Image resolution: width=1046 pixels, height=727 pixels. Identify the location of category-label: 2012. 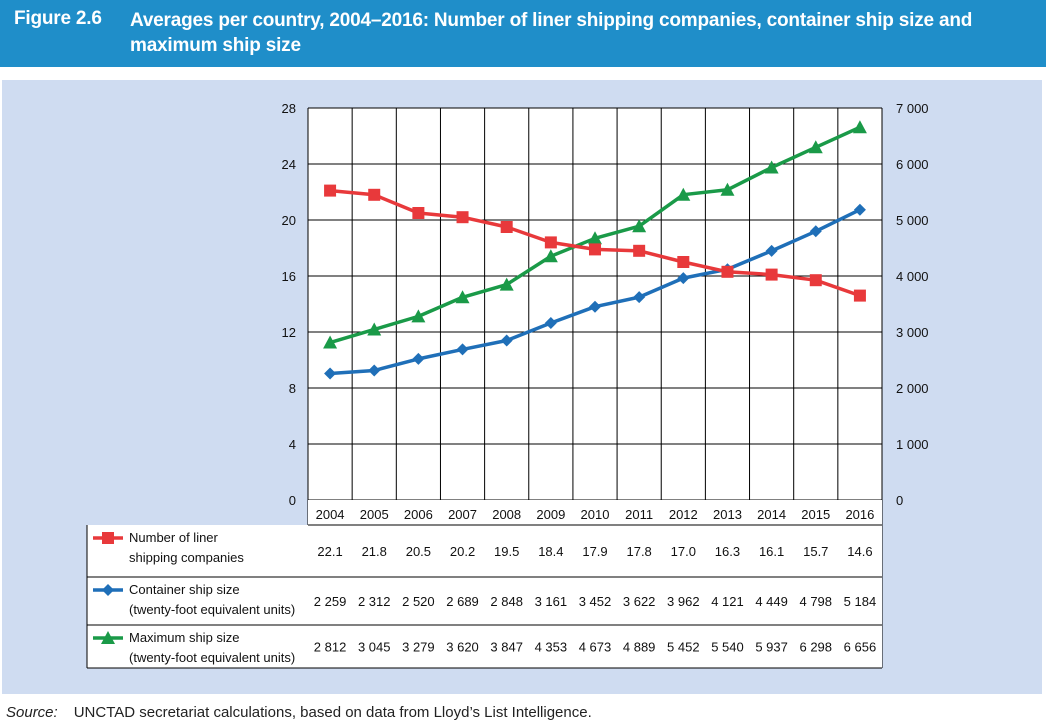
(683, 514).